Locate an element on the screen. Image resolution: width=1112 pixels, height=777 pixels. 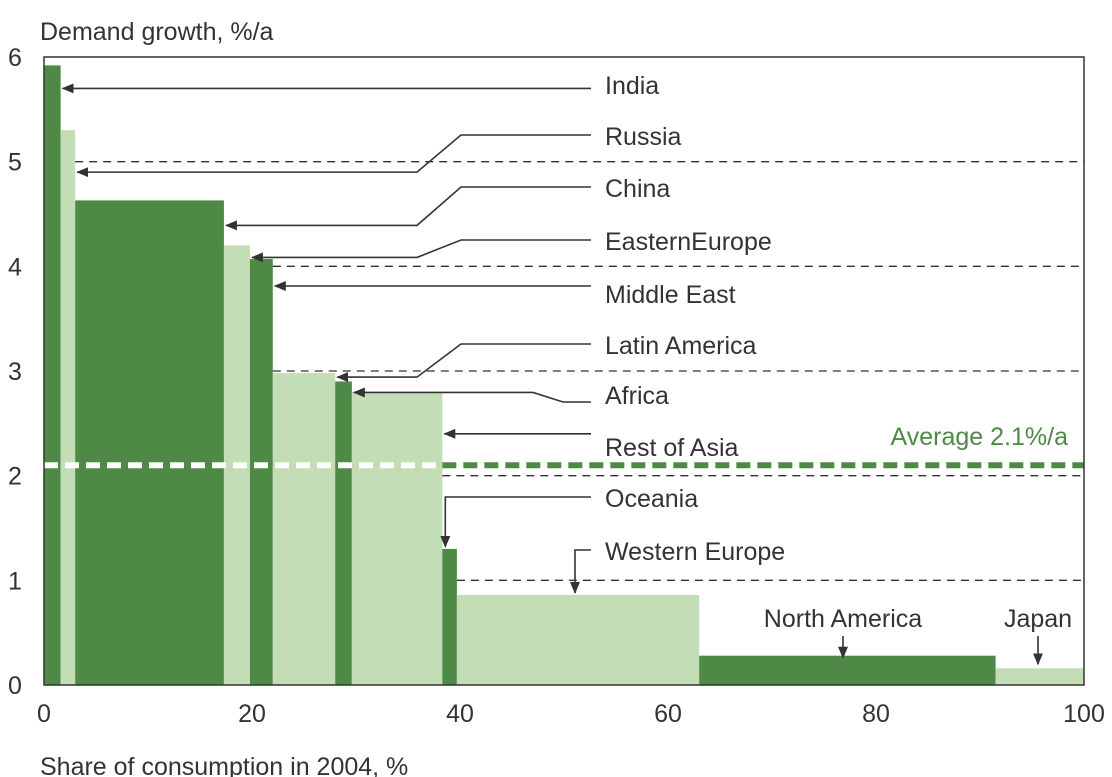
y-tick-label: 5 is located at coordinates (15, 163).